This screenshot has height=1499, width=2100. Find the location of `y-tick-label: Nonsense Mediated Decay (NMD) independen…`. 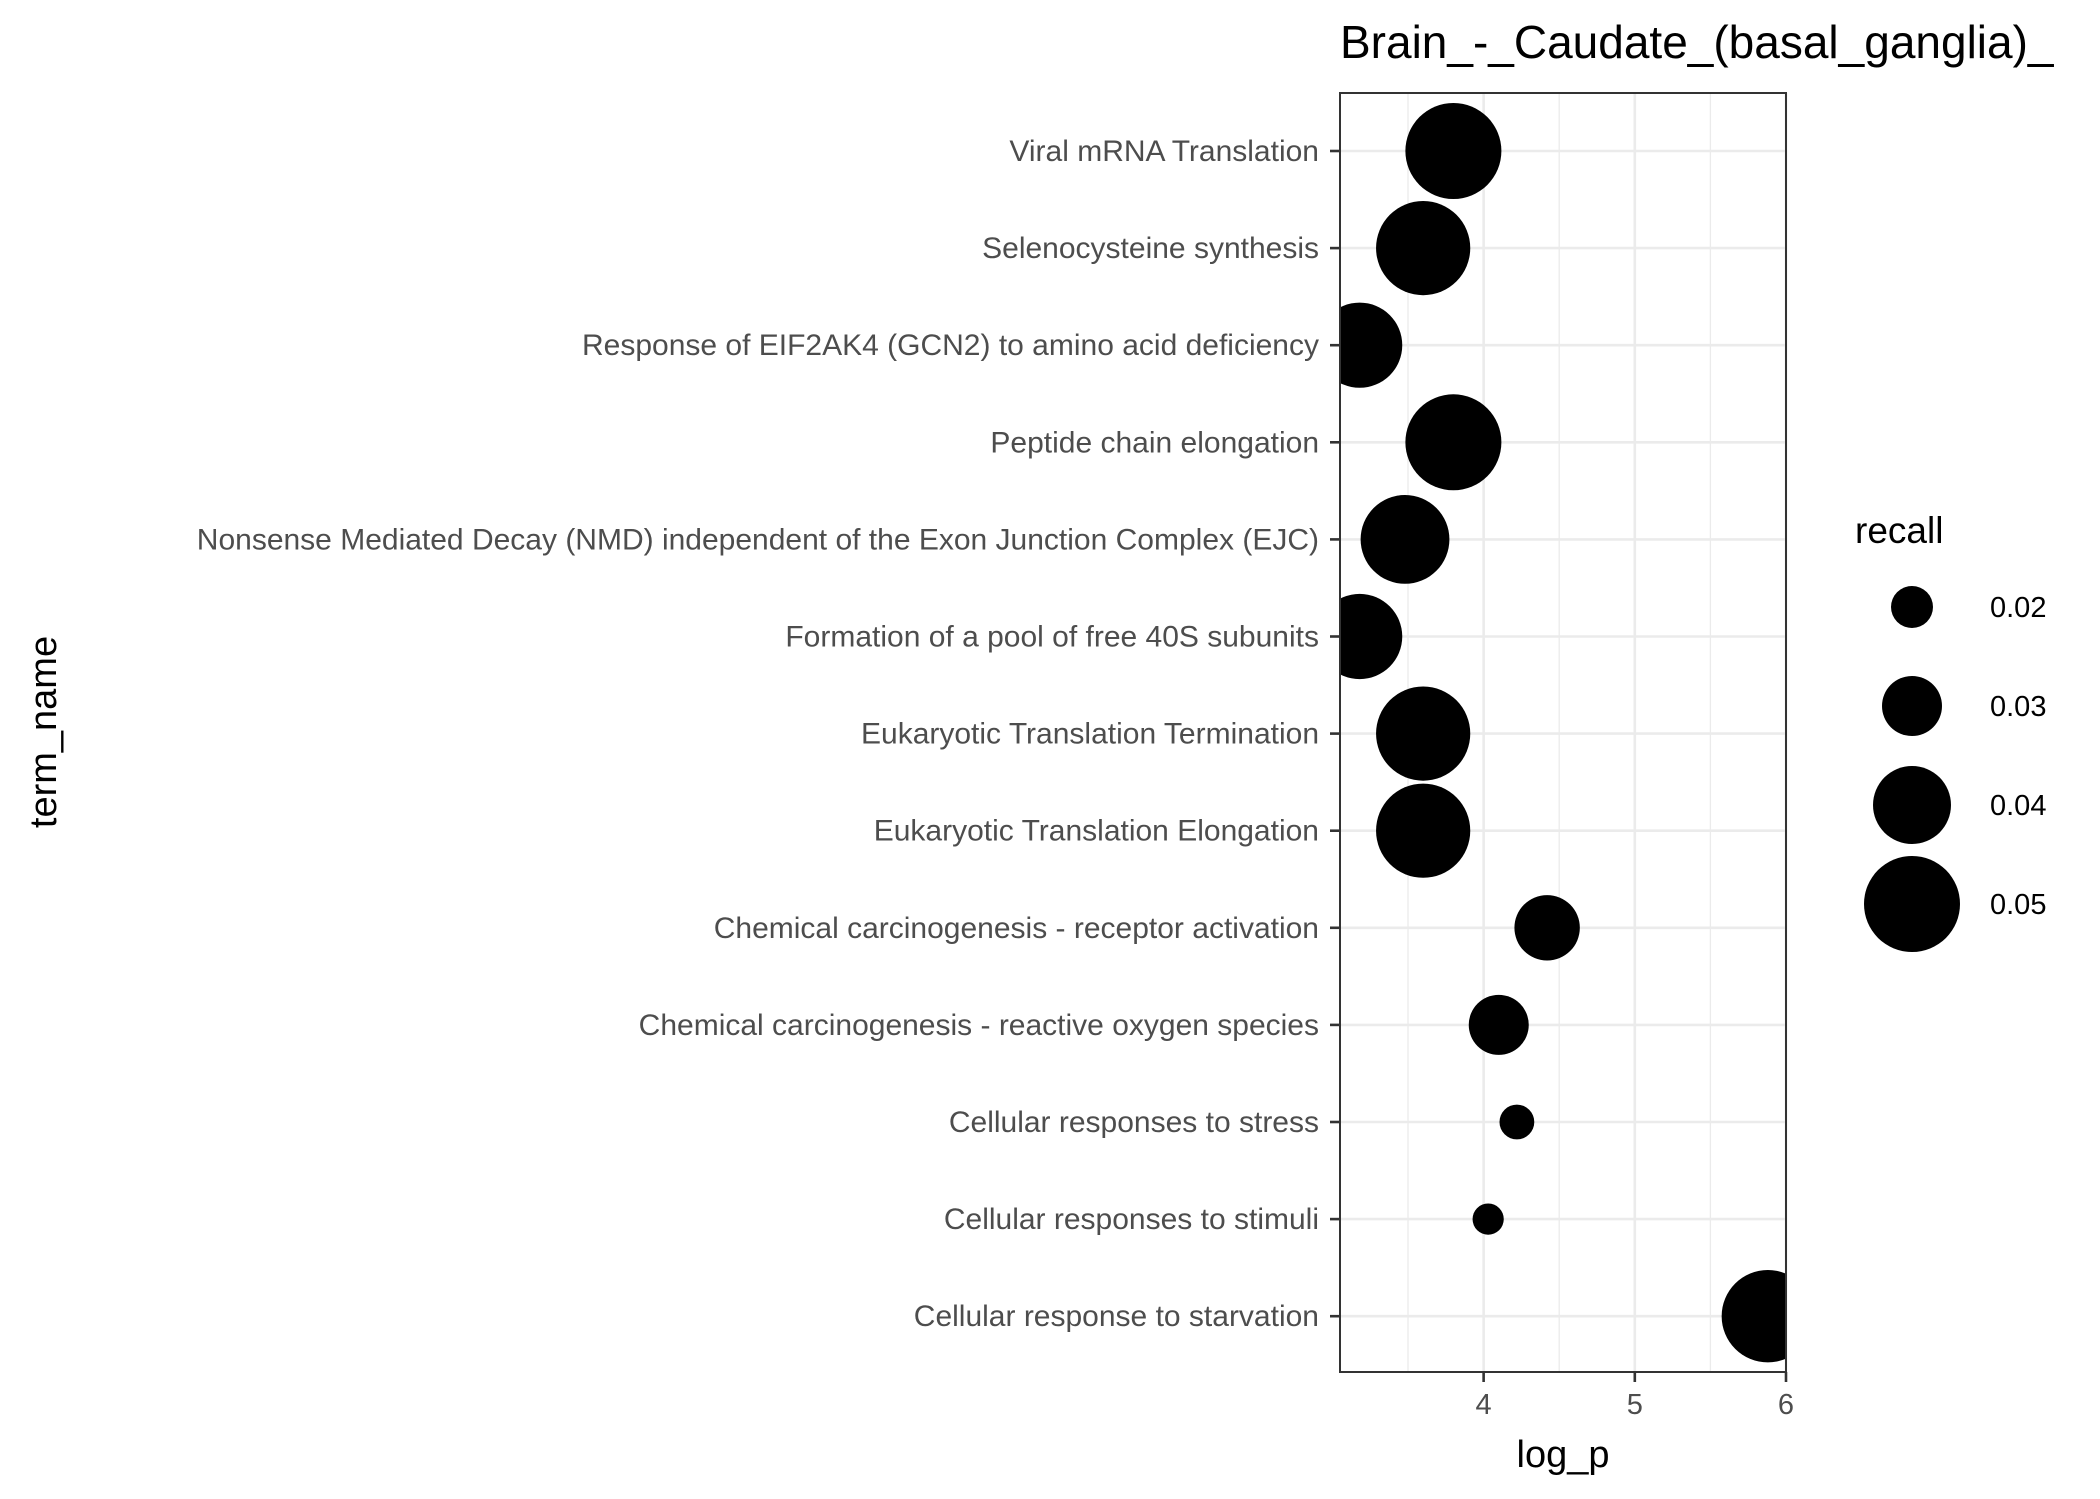

y-tick-label: Nonsense Mediated Decay (NMD) independen… is located at coordinates (758, 539).